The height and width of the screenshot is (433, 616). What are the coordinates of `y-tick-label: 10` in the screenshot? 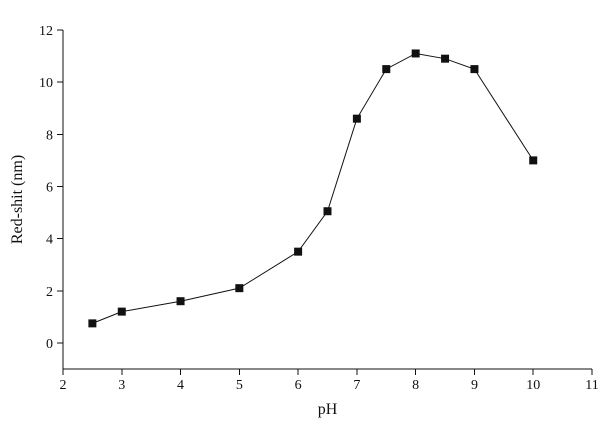 It's located at (46, 83).